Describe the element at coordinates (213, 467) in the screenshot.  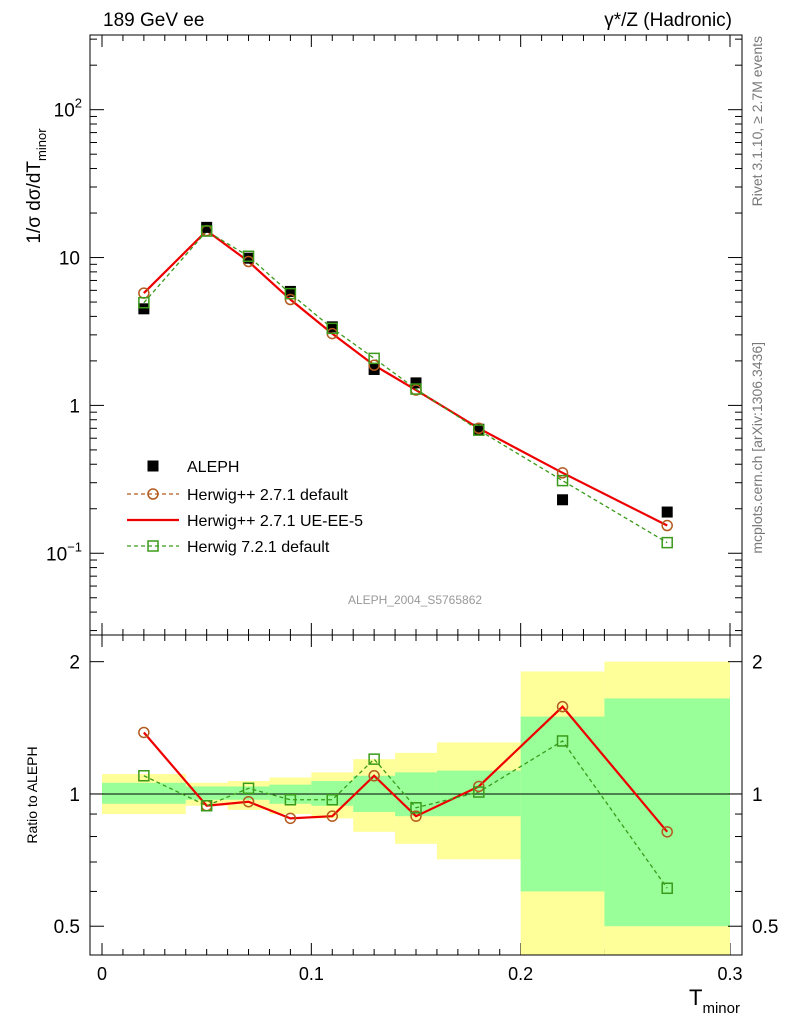
I see `legend-label-aleph: ALEPH` at that location.